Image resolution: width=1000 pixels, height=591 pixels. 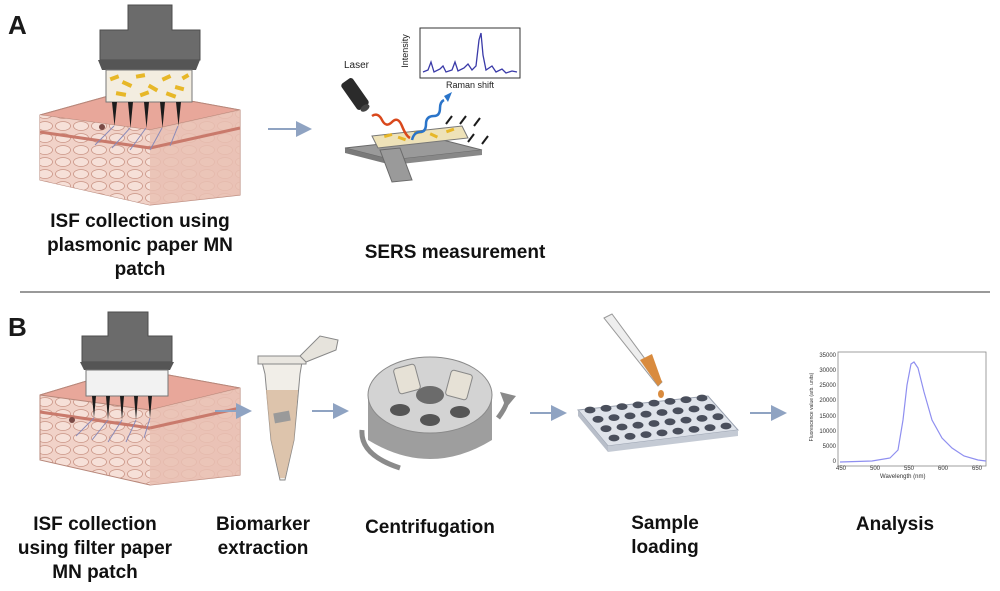 What do you see at coordinates (665, 523) in the screenshot?
I see `caption-line: Sample` at bounding box center [665, 523].